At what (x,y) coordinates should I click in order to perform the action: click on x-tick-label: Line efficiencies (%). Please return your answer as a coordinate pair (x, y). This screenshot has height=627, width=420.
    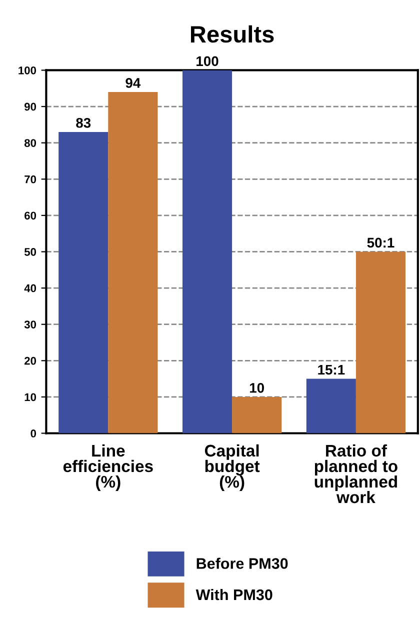
    Looking at the image, I should click on (108, 467).